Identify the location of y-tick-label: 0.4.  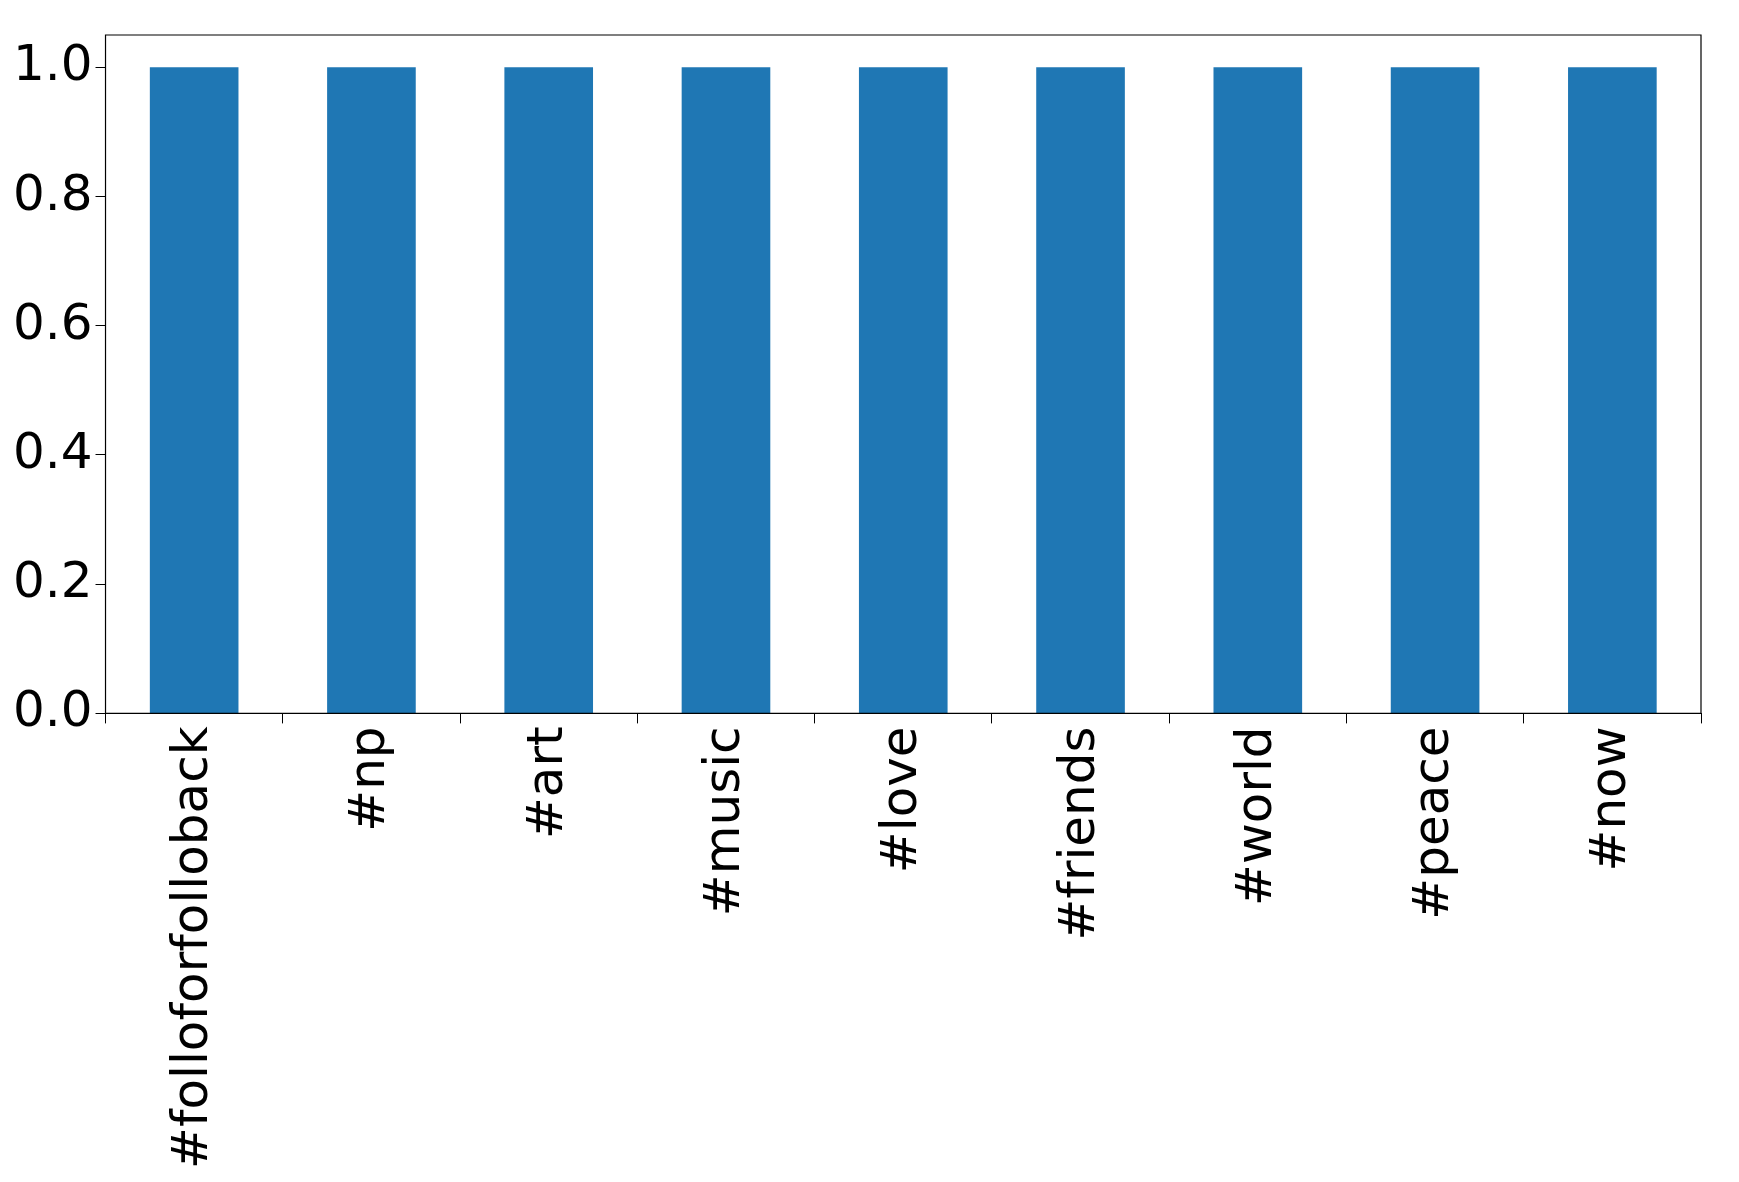
(52, 450).